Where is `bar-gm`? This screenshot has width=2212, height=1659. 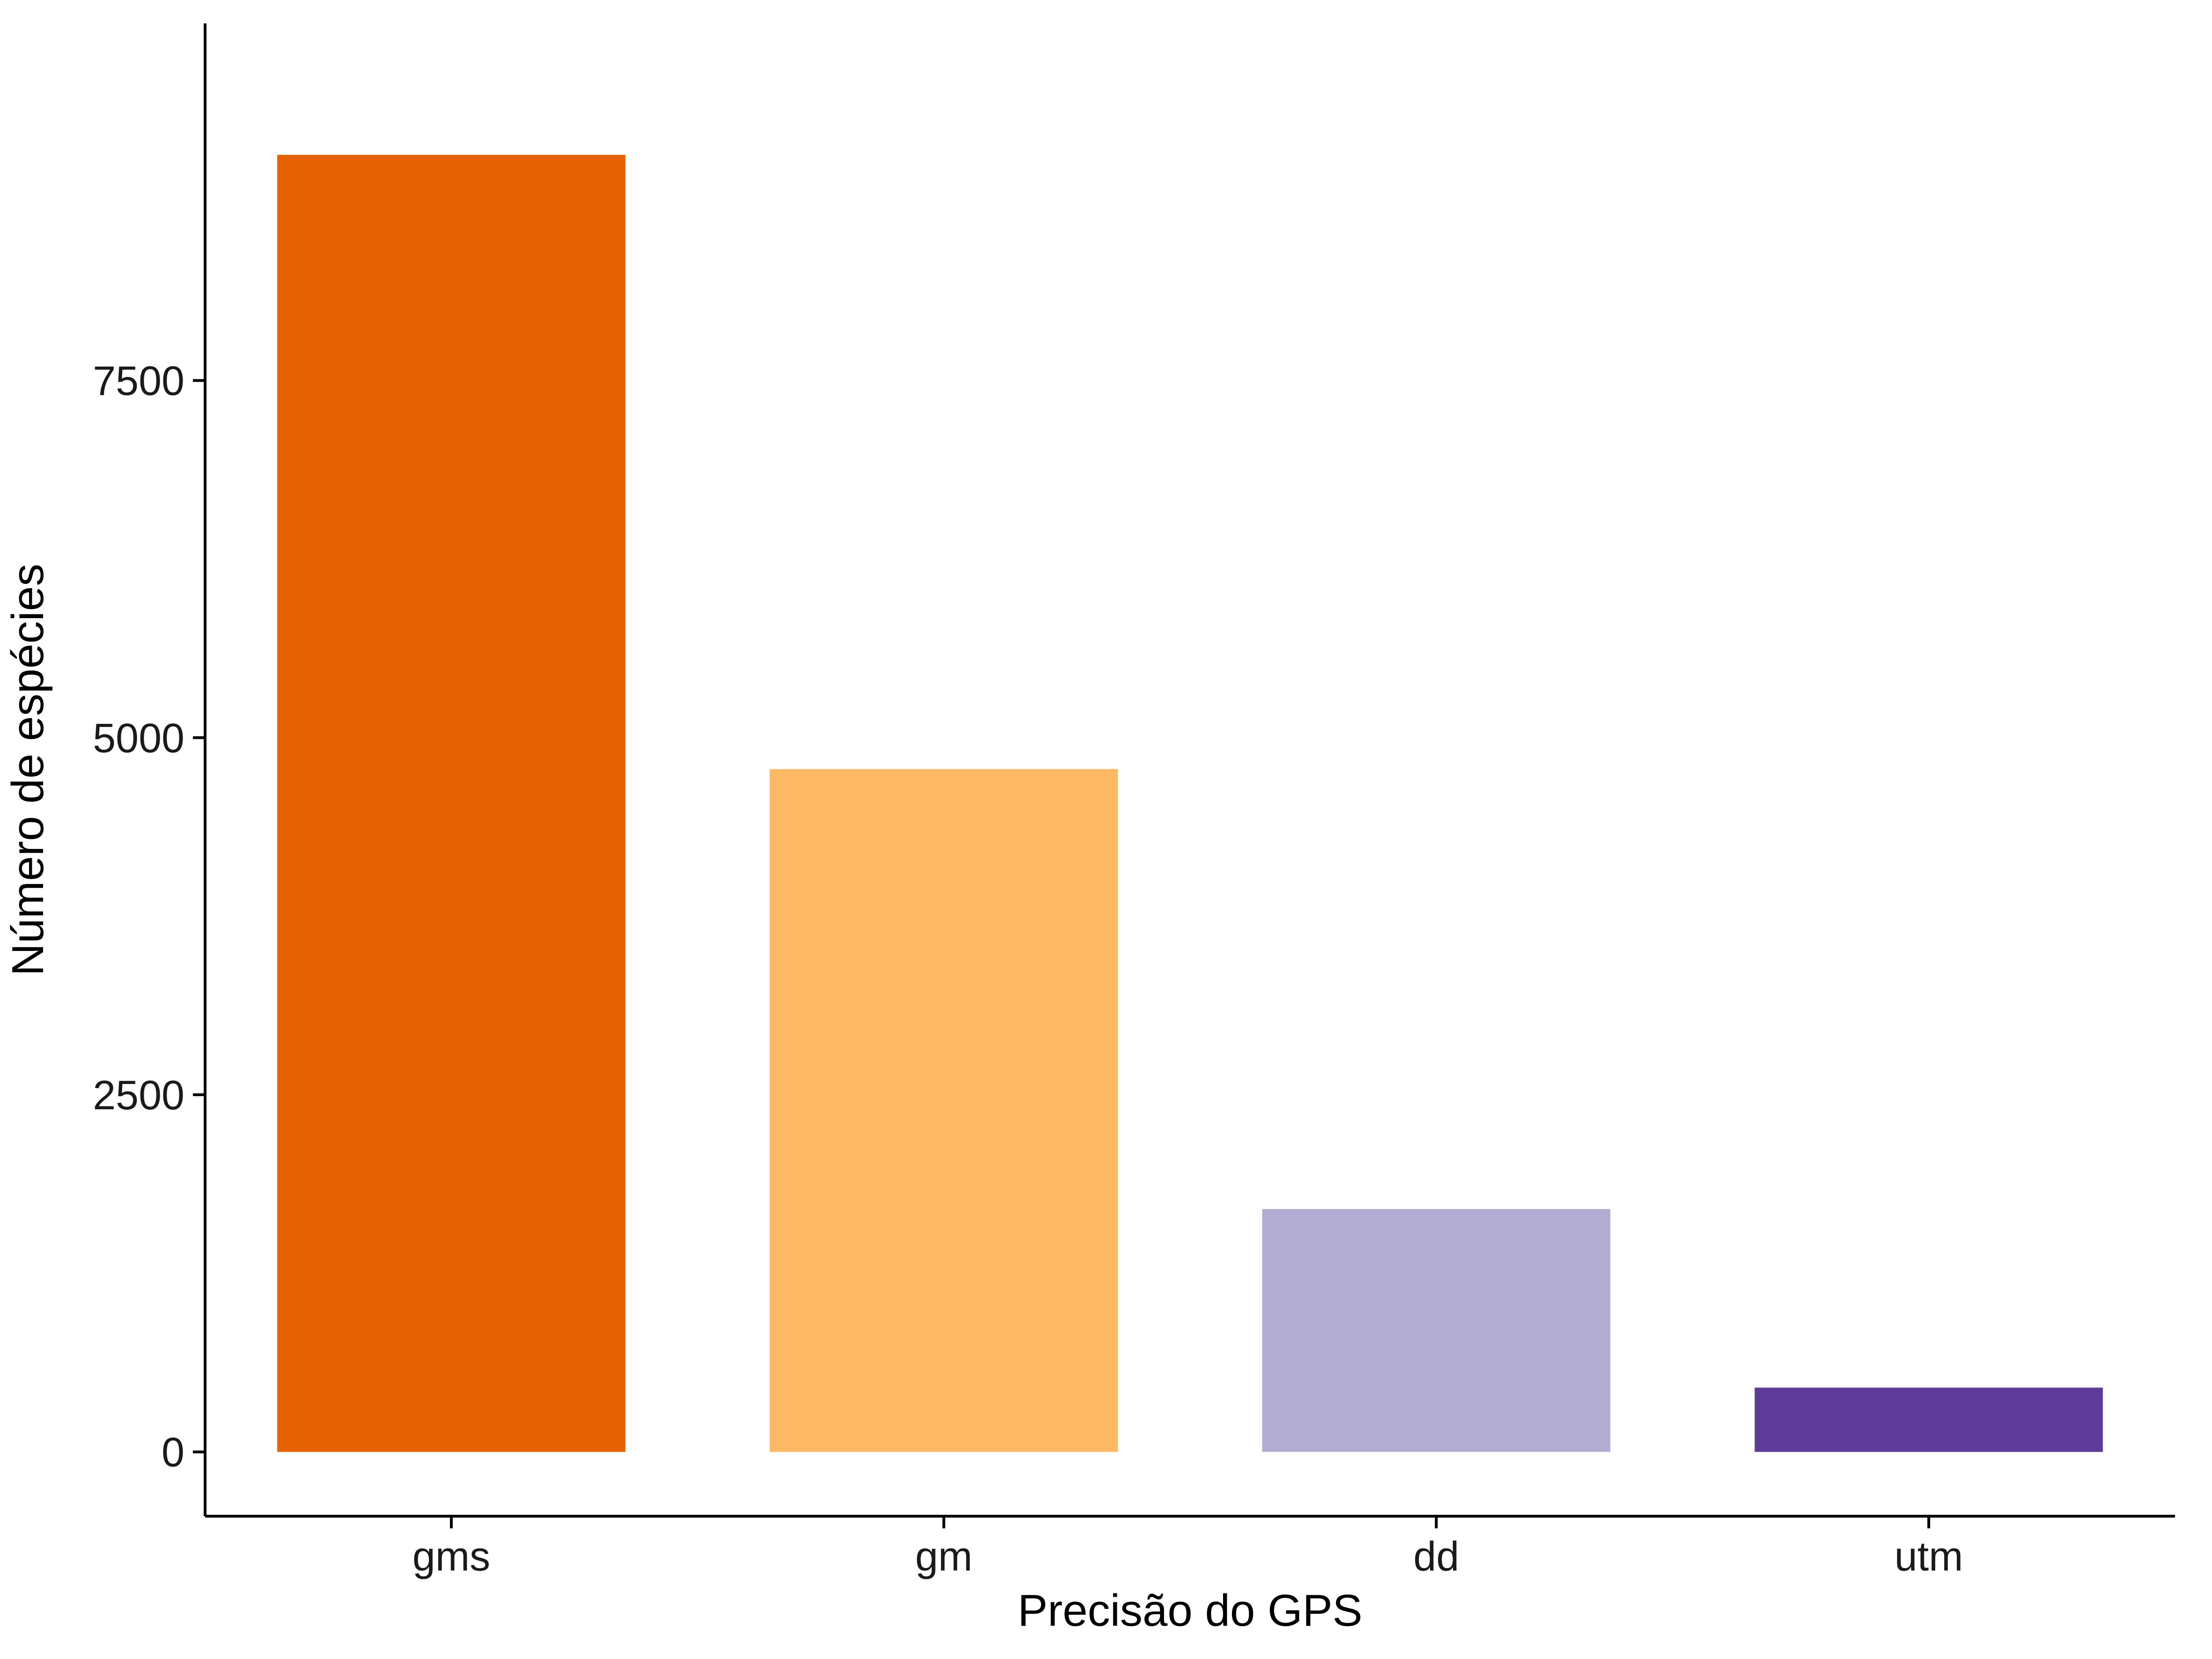 bar-gm is located at coordinates (944, 1110).